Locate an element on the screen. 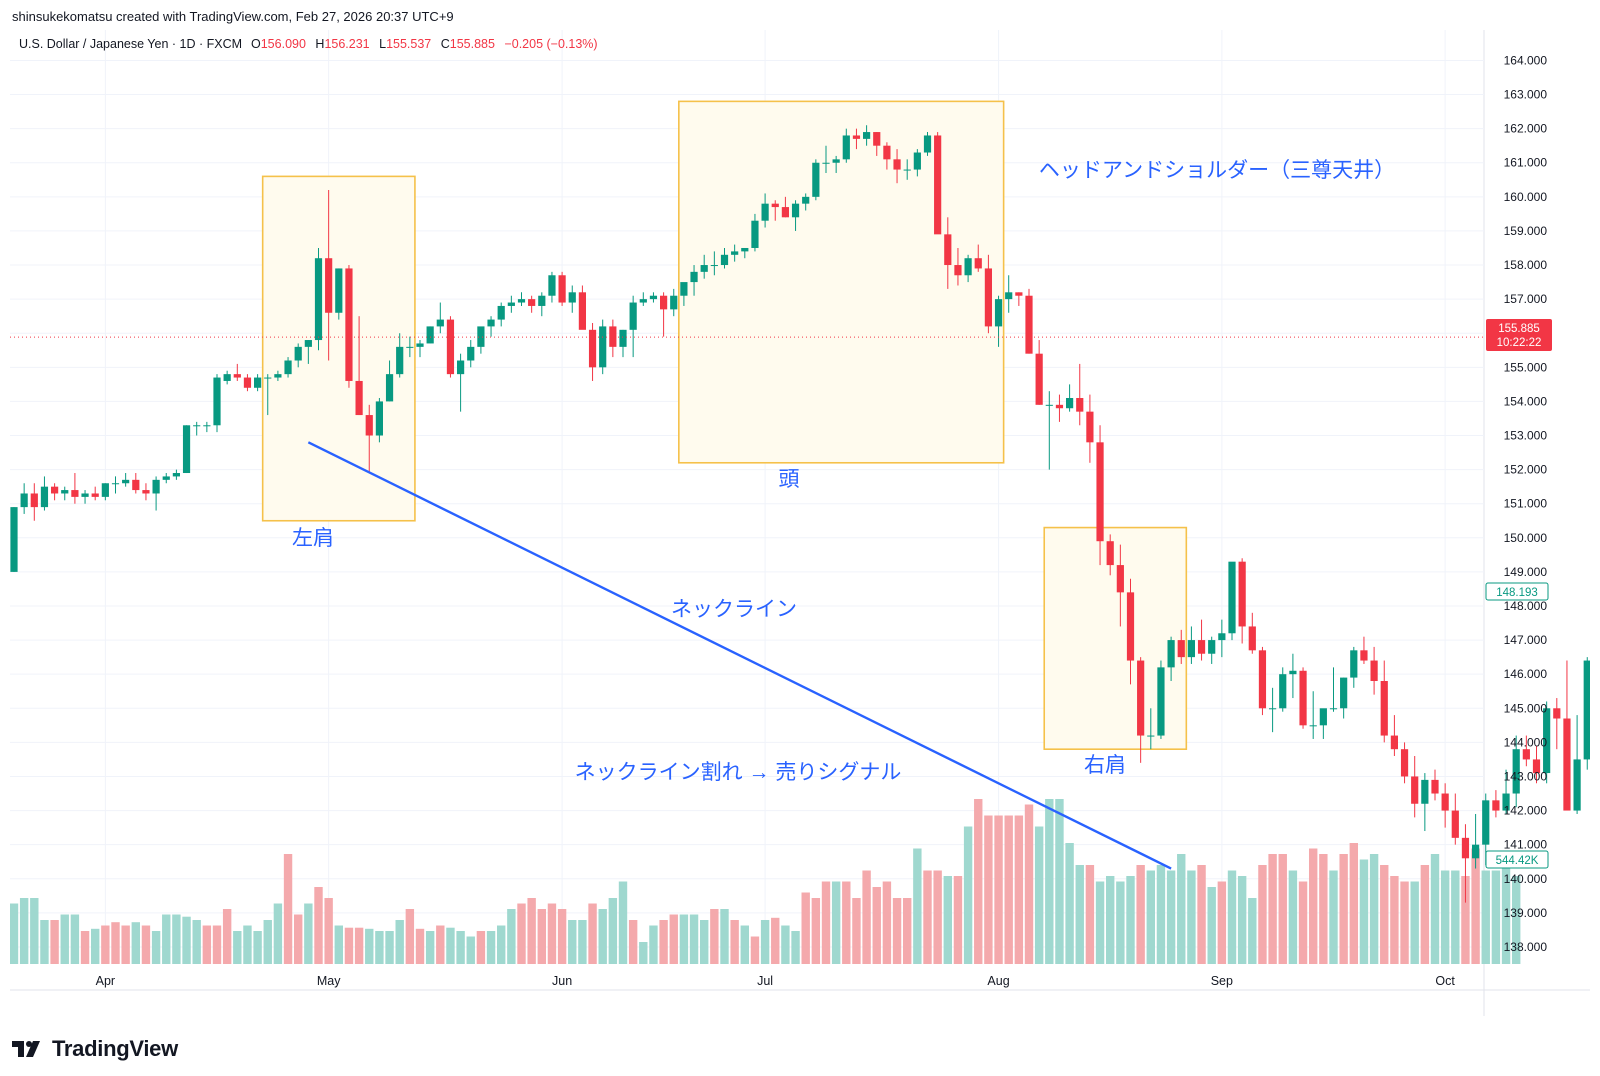 The image size is (1600, 1076). svg-text: 148.193 is located at coordinates (1517, 593).